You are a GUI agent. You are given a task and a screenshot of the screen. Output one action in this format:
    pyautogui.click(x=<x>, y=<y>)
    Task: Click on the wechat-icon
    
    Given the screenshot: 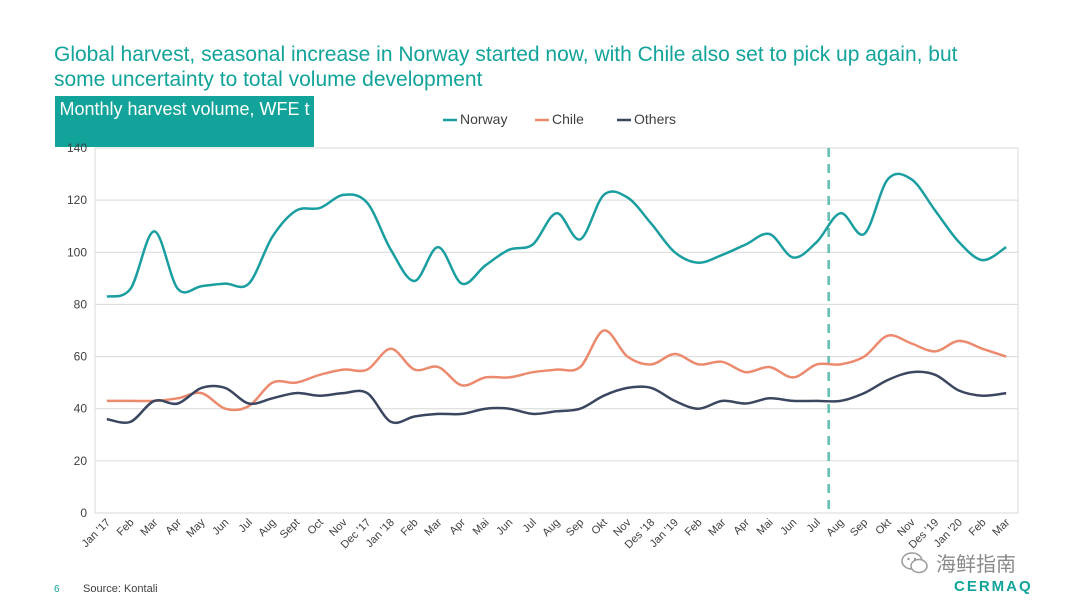 What is the action you would take?
    pyautogui.click(x=914, y=562)
    